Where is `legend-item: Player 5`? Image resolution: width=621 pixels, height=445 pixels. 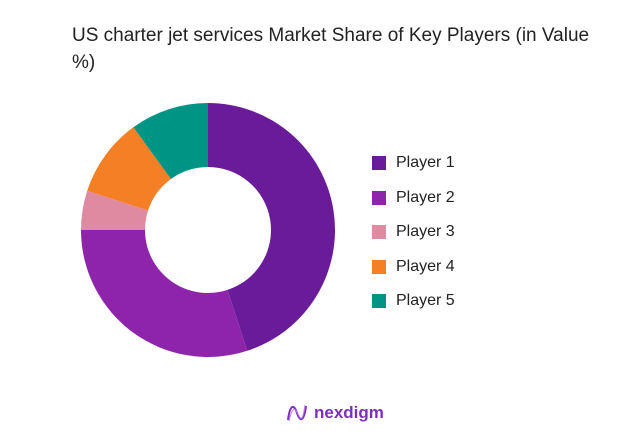
legend-item: Player 5 is located at coordinates (413, 301).